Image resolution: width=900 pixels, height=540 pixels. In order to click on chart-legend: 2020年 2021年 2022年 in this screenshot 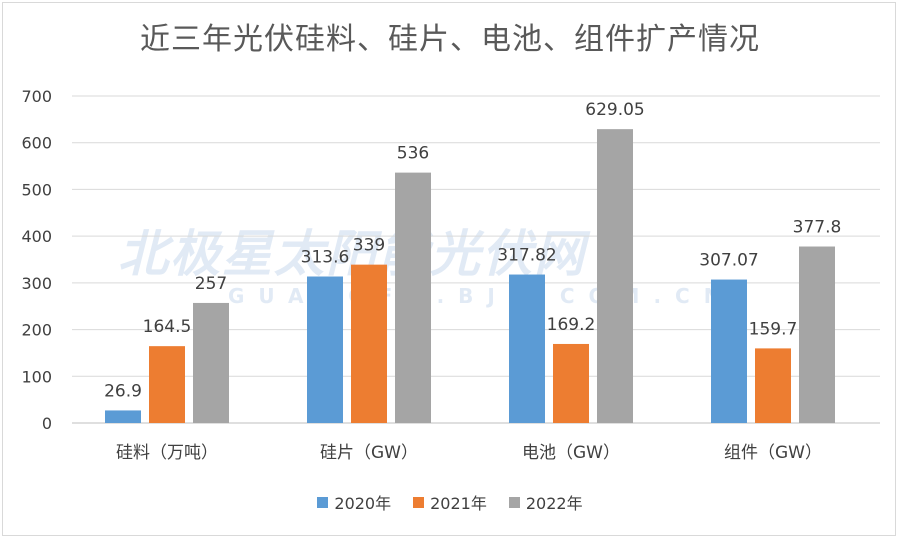, I will do `click(450, 502)`.